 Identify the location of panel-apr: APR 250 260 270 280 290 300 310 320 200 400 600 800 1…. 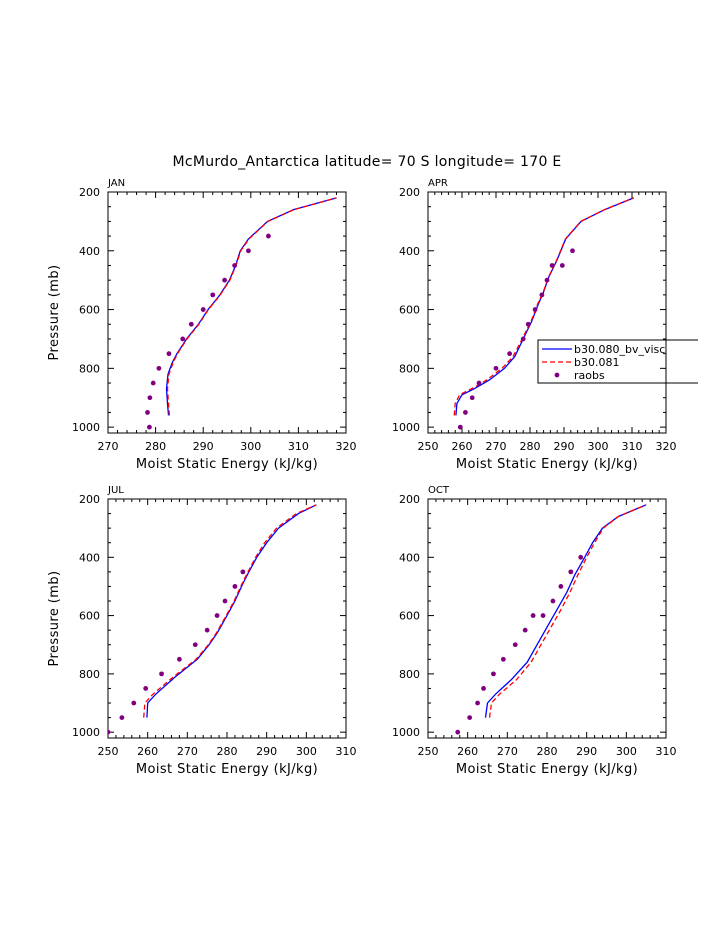
(534, 325).